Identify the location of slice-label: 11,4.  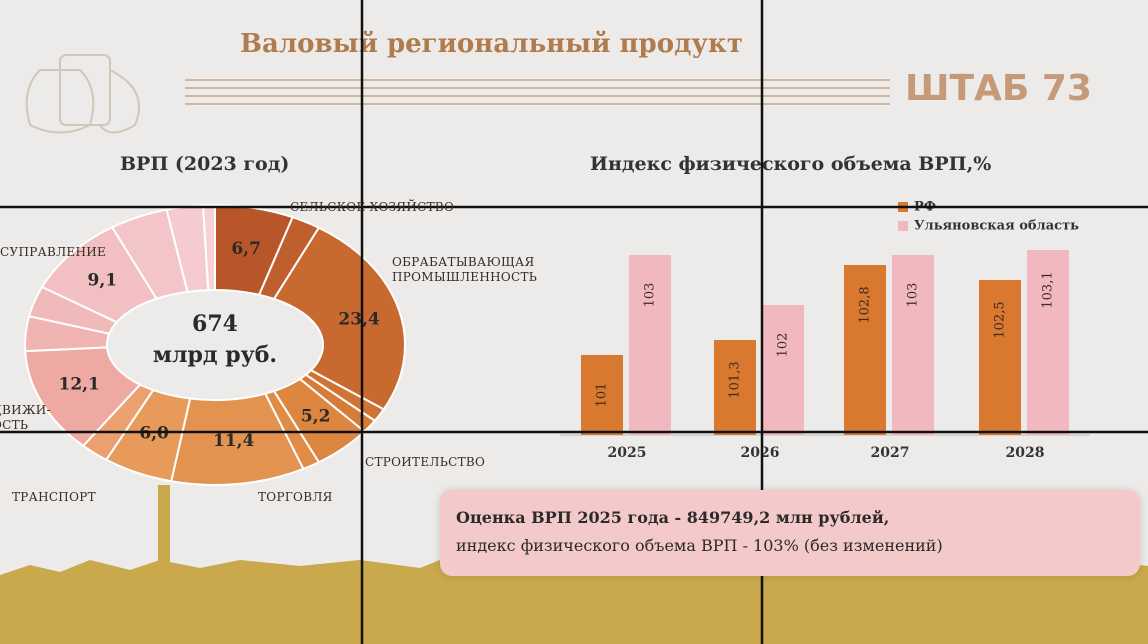
(234, 441).